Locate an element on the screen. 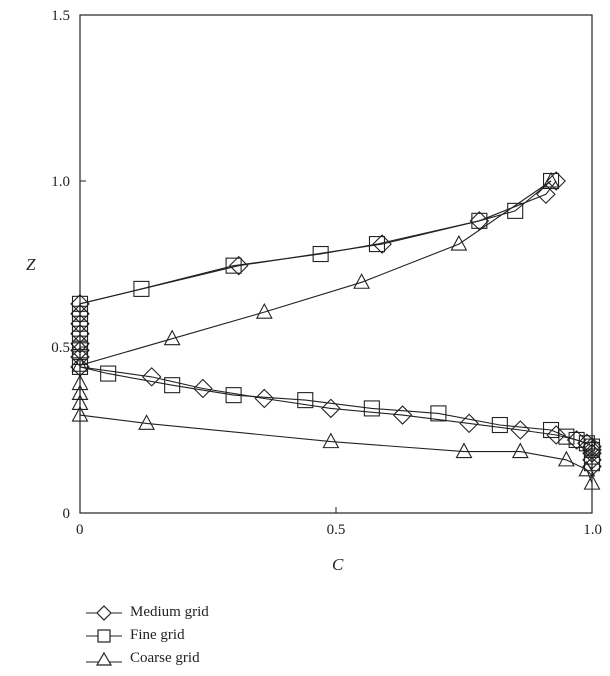  legend-label: Fine grid is located at coordinates (157, 635).